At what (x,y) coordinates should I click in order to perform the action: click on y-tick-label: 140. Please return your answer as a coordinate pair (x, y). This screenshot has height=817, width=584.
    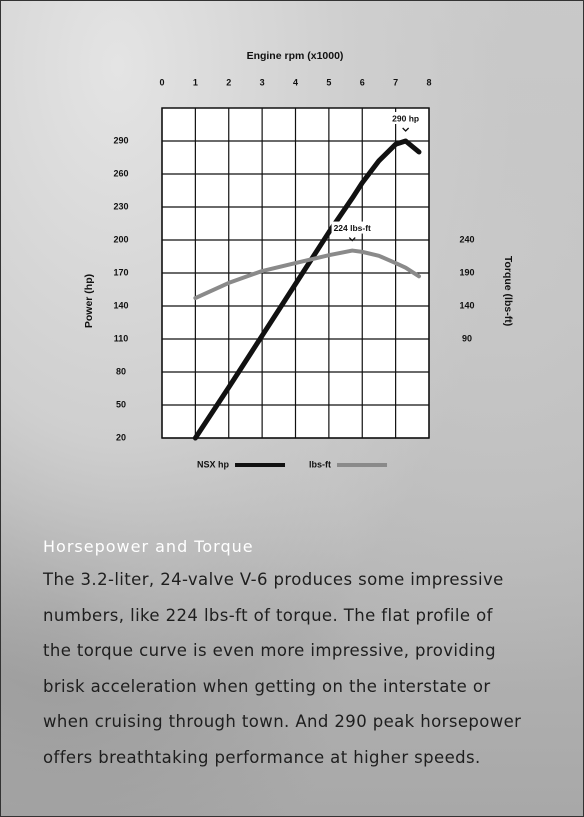
    Looking at the image, I should click on (120, 305).